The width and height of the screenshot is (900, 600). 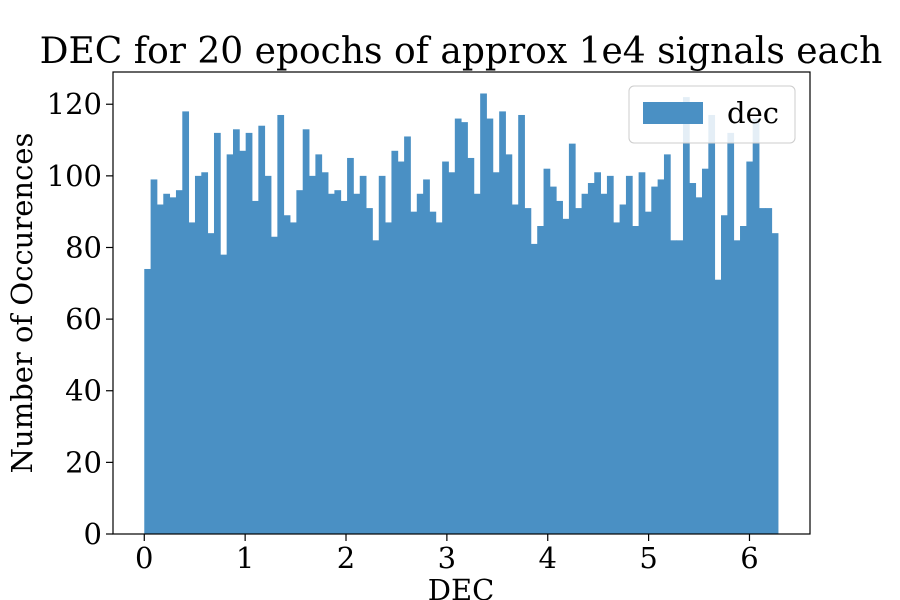 What do you see at coordinates (346, 558) in the screenshot?
I see `x-tick-label: 2` at bounding box center [346, 558].